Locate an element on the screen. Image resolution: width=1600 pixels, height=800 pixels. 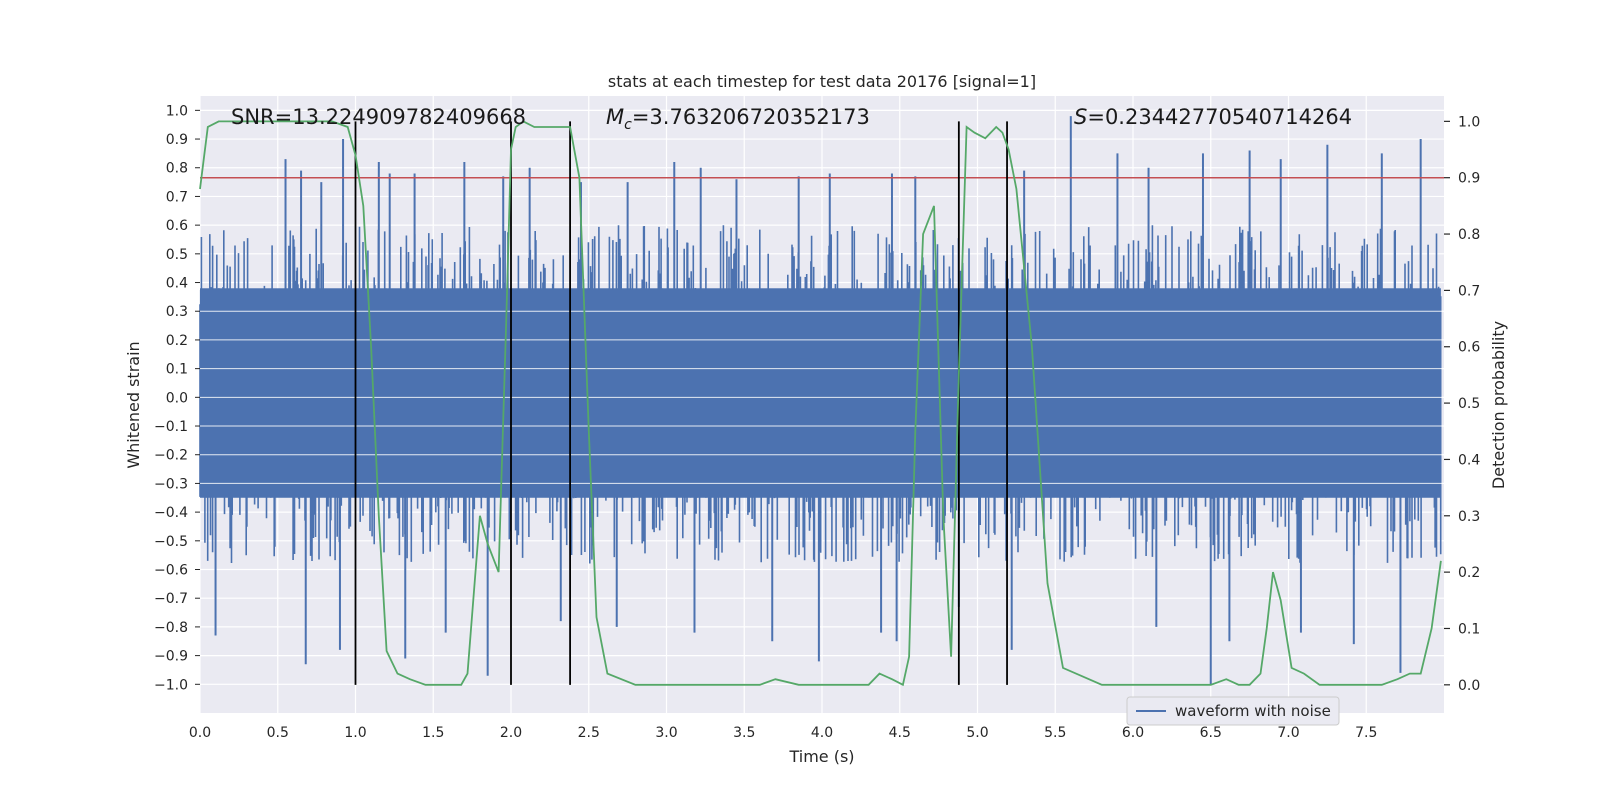
y-axis-label-left: Whitened strain is located at coordinates (133, 404).